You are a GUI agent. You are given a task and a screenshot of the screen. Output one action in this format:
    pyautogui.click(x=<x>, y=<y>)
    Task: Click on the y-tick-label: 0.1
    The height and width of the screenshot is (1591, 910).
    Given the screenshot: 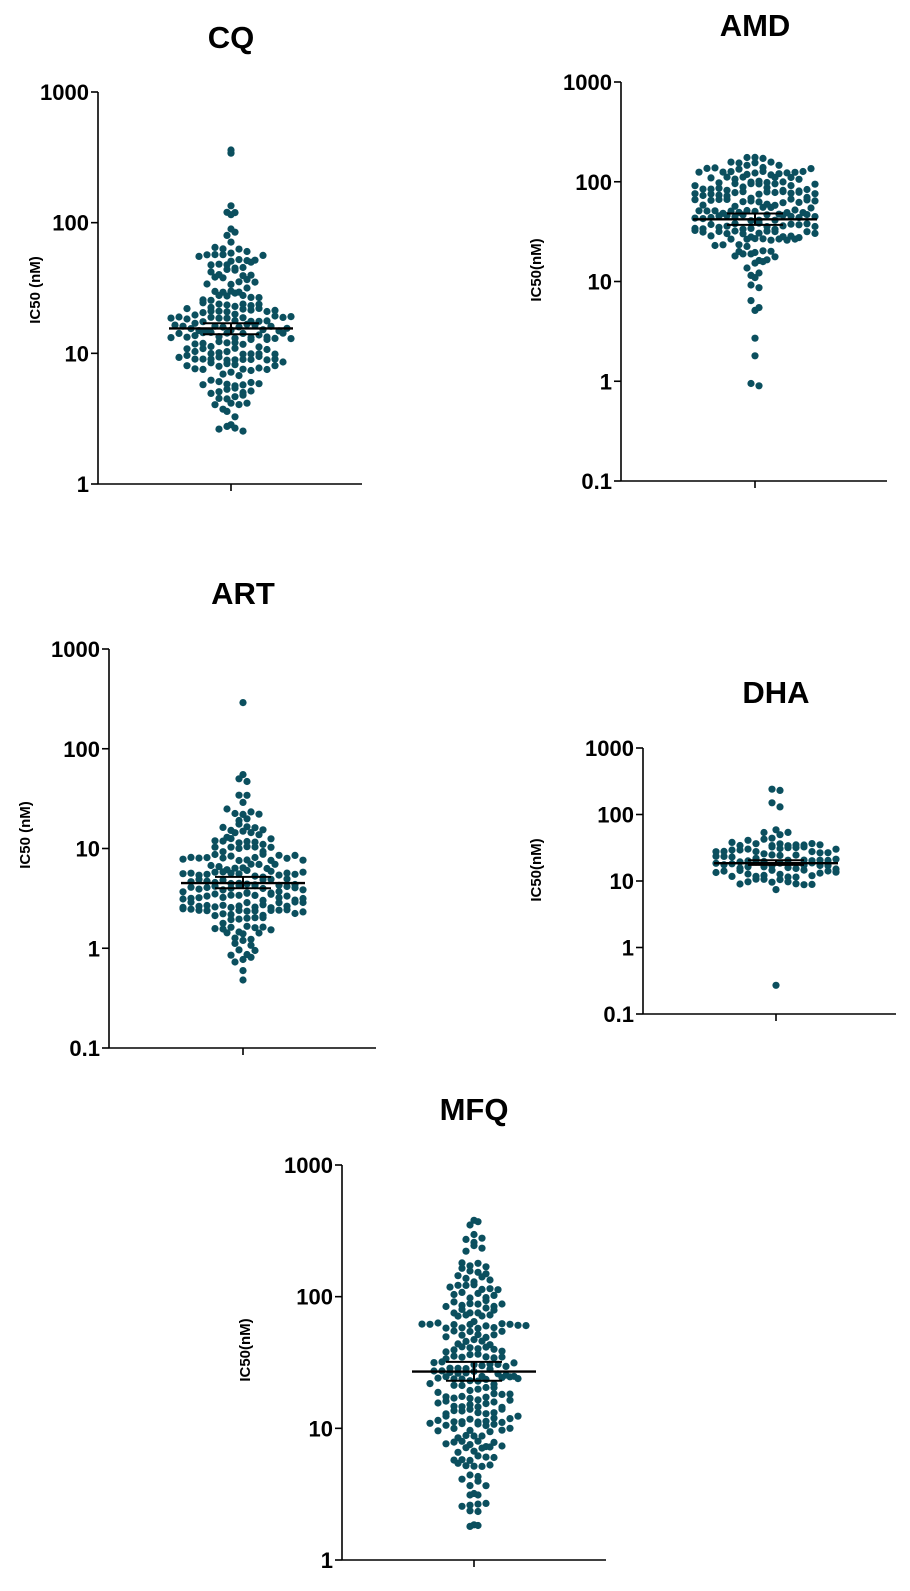 What is the action you would take?
    pyautogui.click(x=618, y=1014)
    